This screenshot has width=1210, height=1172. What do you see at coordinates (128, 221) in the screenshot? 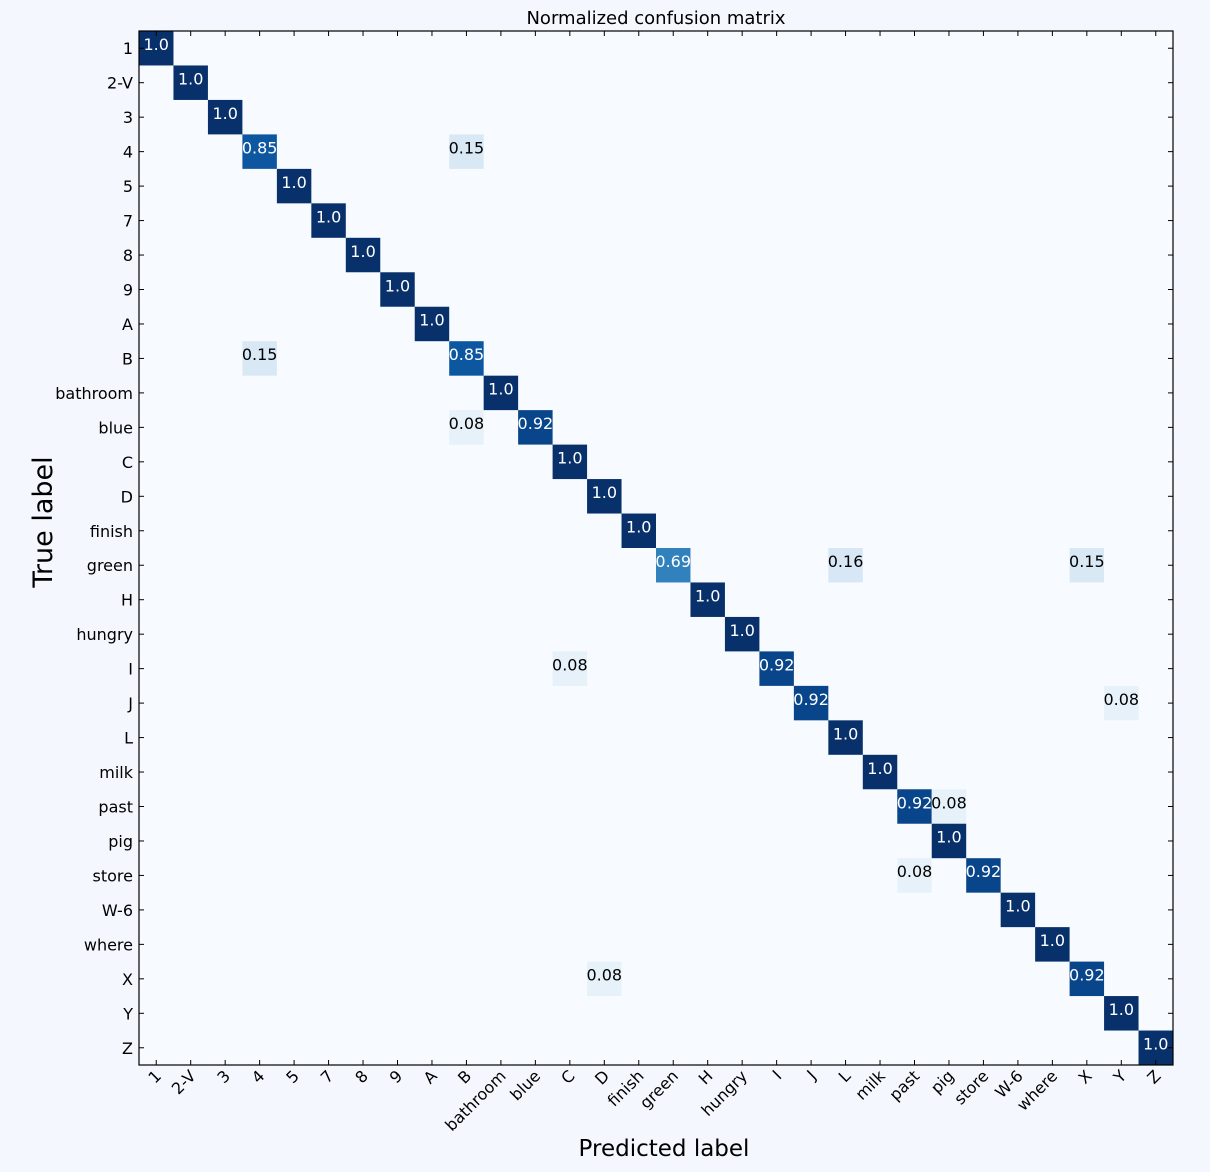
I see `y-tick-label: 7` at bounding box center [128, 221].